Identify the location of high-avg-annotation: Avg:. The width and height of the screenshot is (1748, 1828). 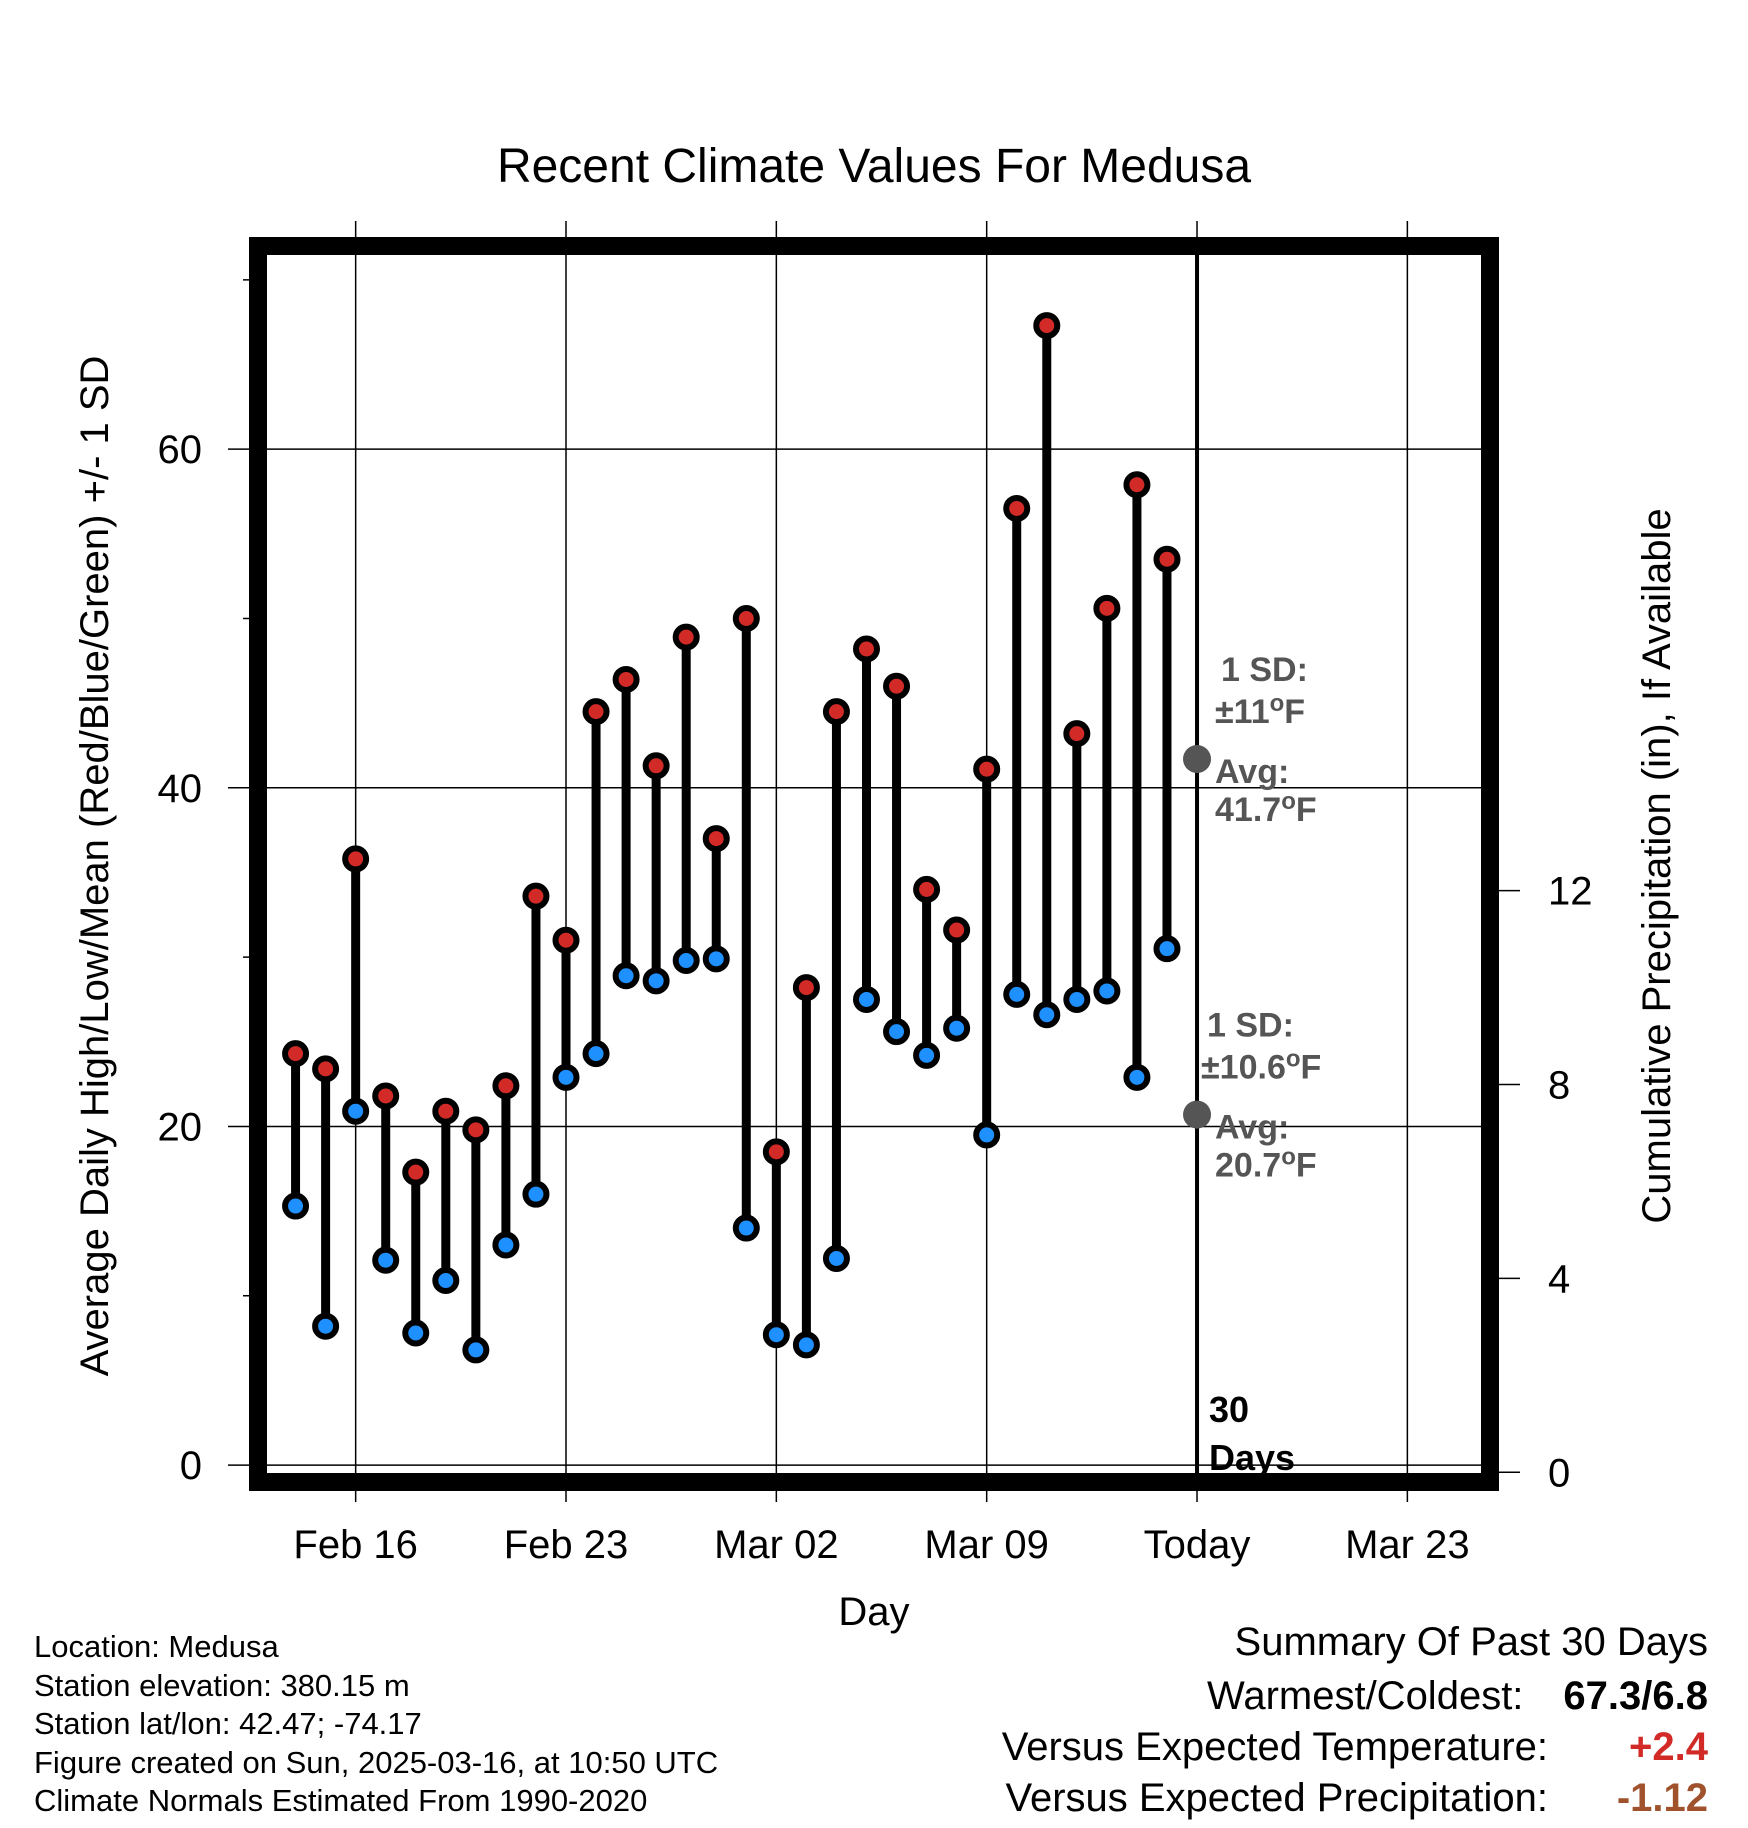
(1252, 772).